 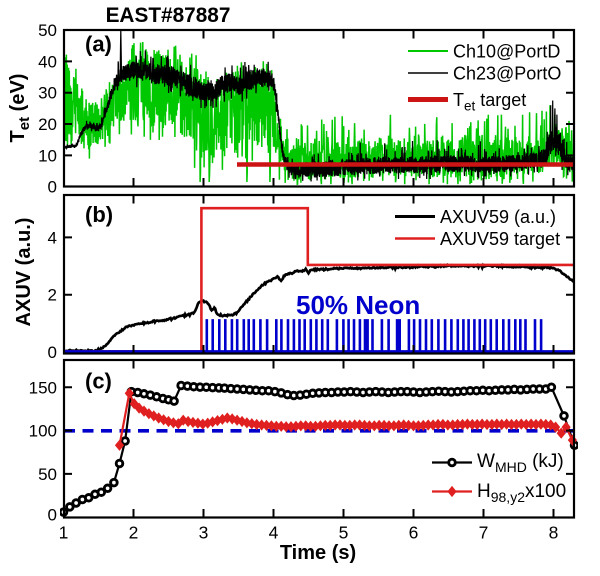 I want to click on svg-text: 7, so click(x=484, y=533).